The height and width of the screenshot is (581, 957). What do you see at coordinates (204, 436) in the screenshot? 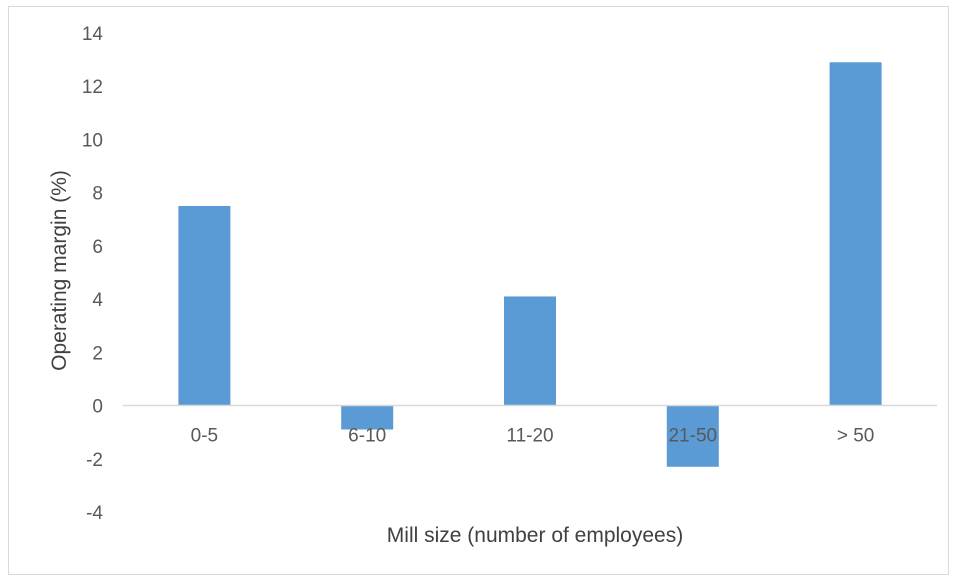
I see `x-tick-label: 0-5` at bounding box center [204, 436].